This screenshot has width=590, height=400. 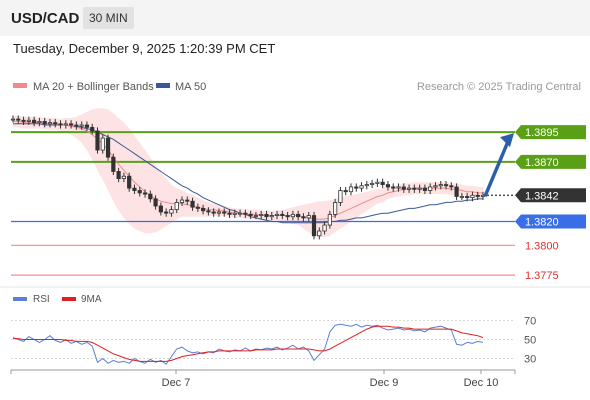 I want to click on legend-swatch-rsi, so click(x=20, y=299).